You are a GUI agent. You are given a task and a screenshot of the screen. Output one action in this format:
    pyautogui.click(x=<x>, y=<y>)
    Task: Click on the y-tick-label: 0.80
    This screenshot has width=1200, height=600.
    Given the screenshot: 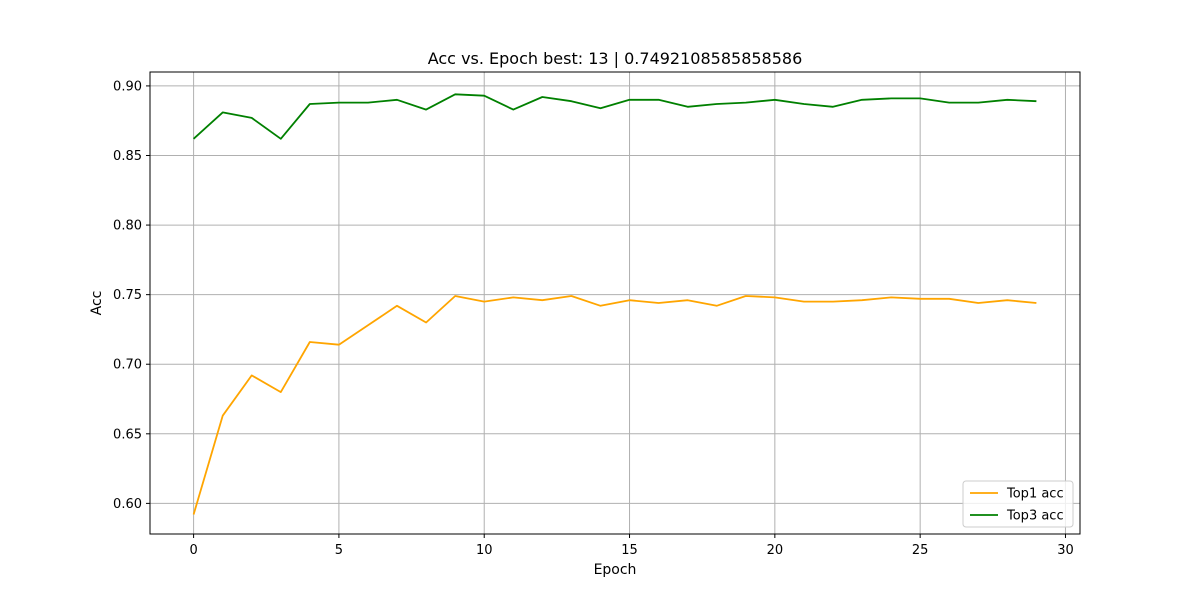 What is the action you would take?
    pyautogui.click(x=127, y=226)
    